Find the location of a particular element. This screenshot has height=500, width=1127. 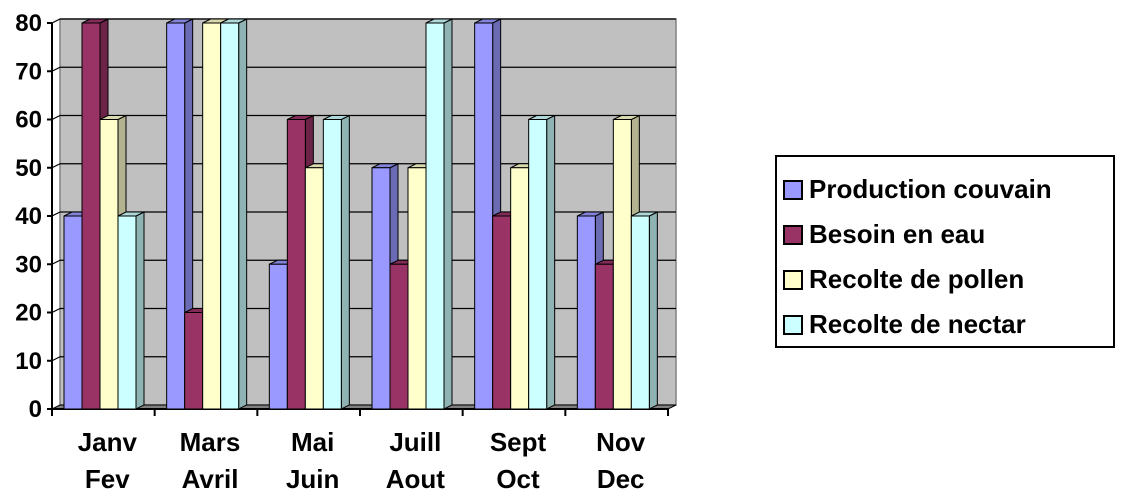

y-tick-label: 20 is located at coordinates (28, 313).